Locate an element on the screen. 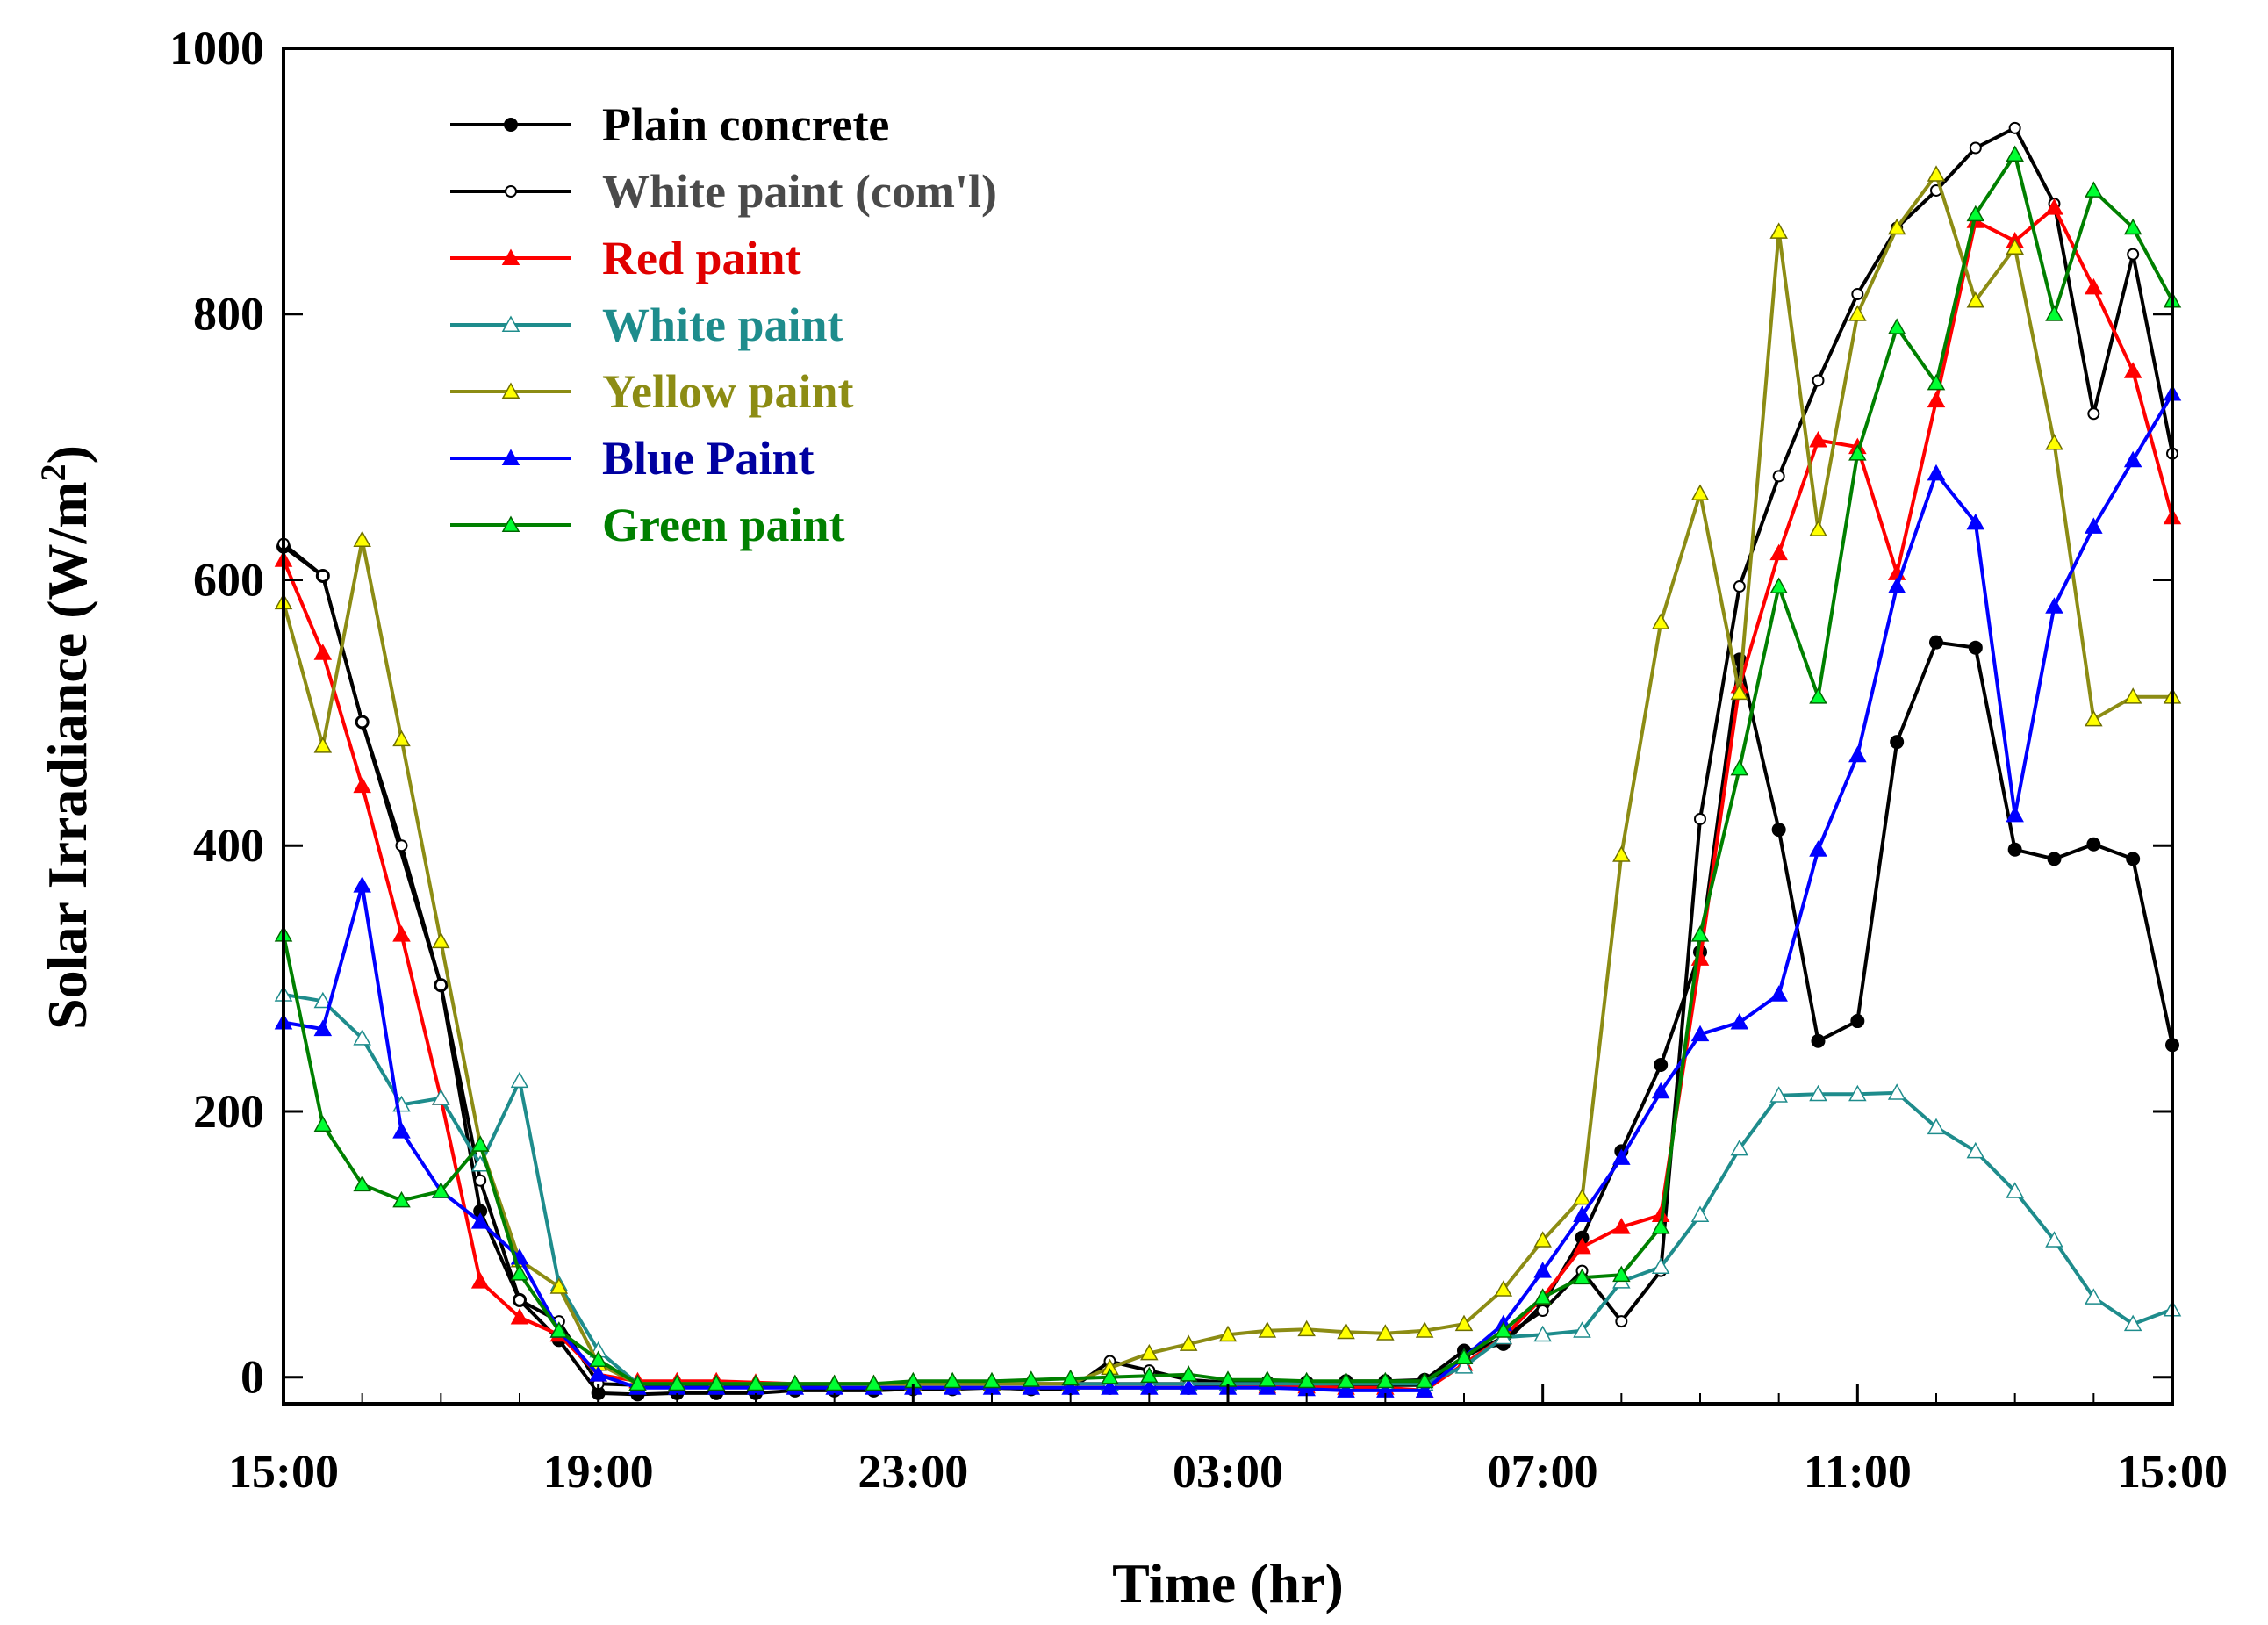 The width and height of the screenshot is (2268, 1625). y-axis-title: Solar Irradiance (W/m2) is located at coordinates (65, 737).